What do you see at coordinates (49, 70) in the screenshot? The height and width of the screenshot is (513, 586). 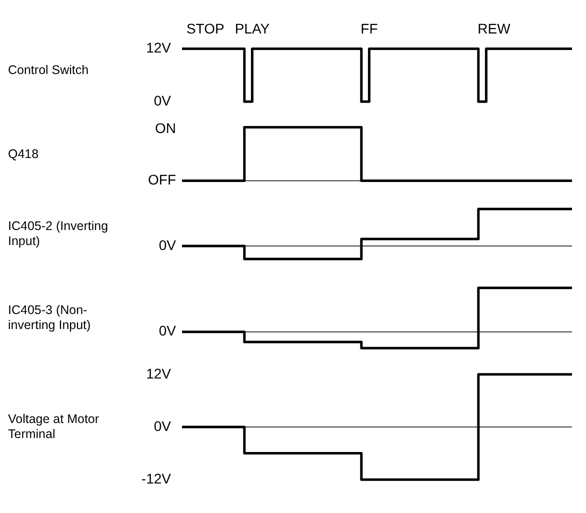 I see `y-axis-title: Control Switch` at bounding box center [49, 70].